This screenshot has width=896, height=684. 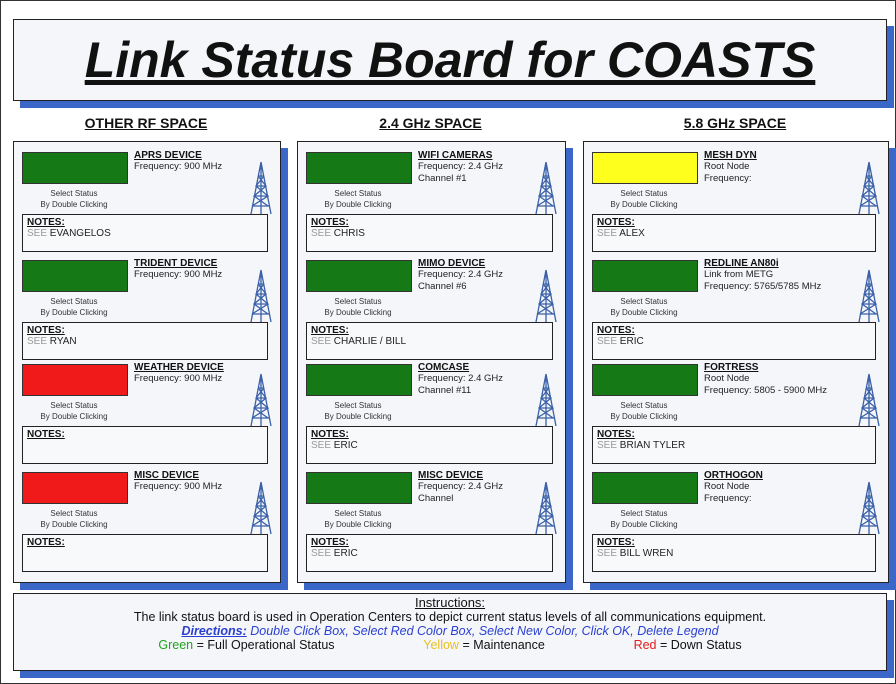 What do you see at coordinates (429, 233) in the screenshot?
I see `notes-box: NOTES: SEE CHRIS` at bounding box center [429, 233].